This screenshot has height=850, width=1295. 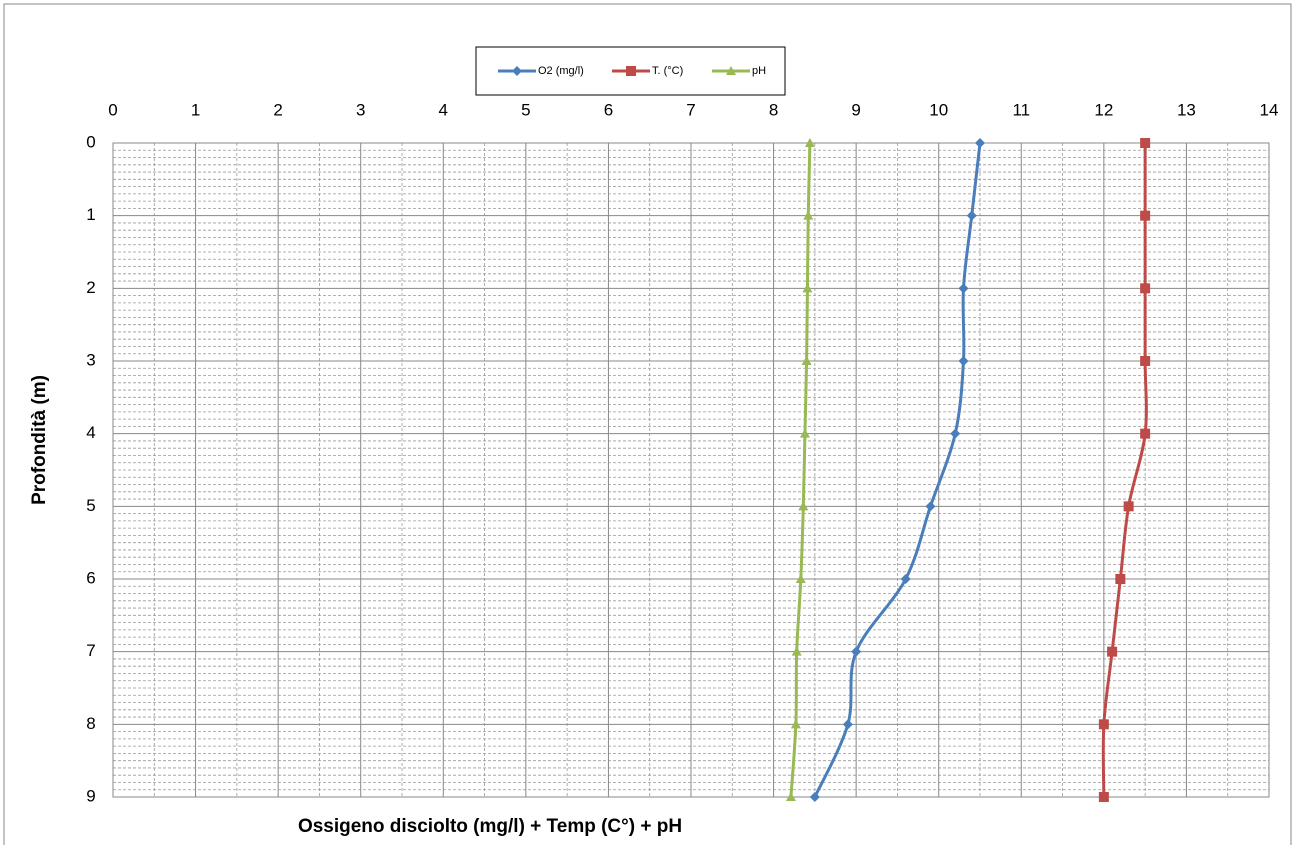 I want to click on x-tick-label: 4, so click(x=443, y=109).